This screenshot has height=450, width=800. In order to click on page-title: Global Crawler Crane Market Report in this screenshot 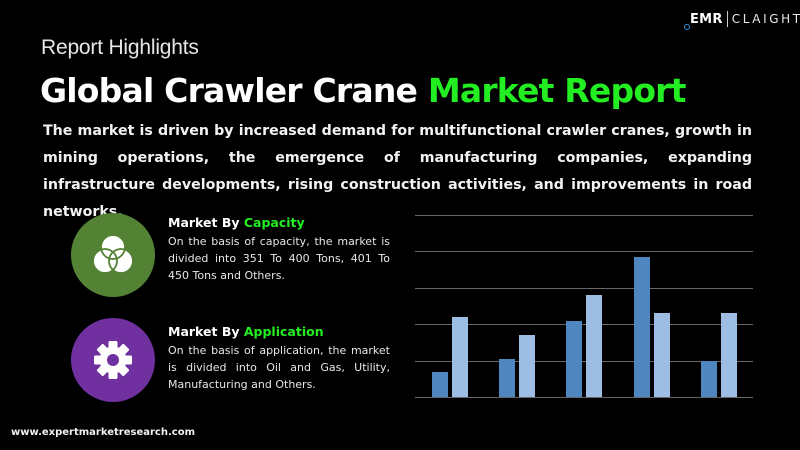, I will do `click(363, 90)`.